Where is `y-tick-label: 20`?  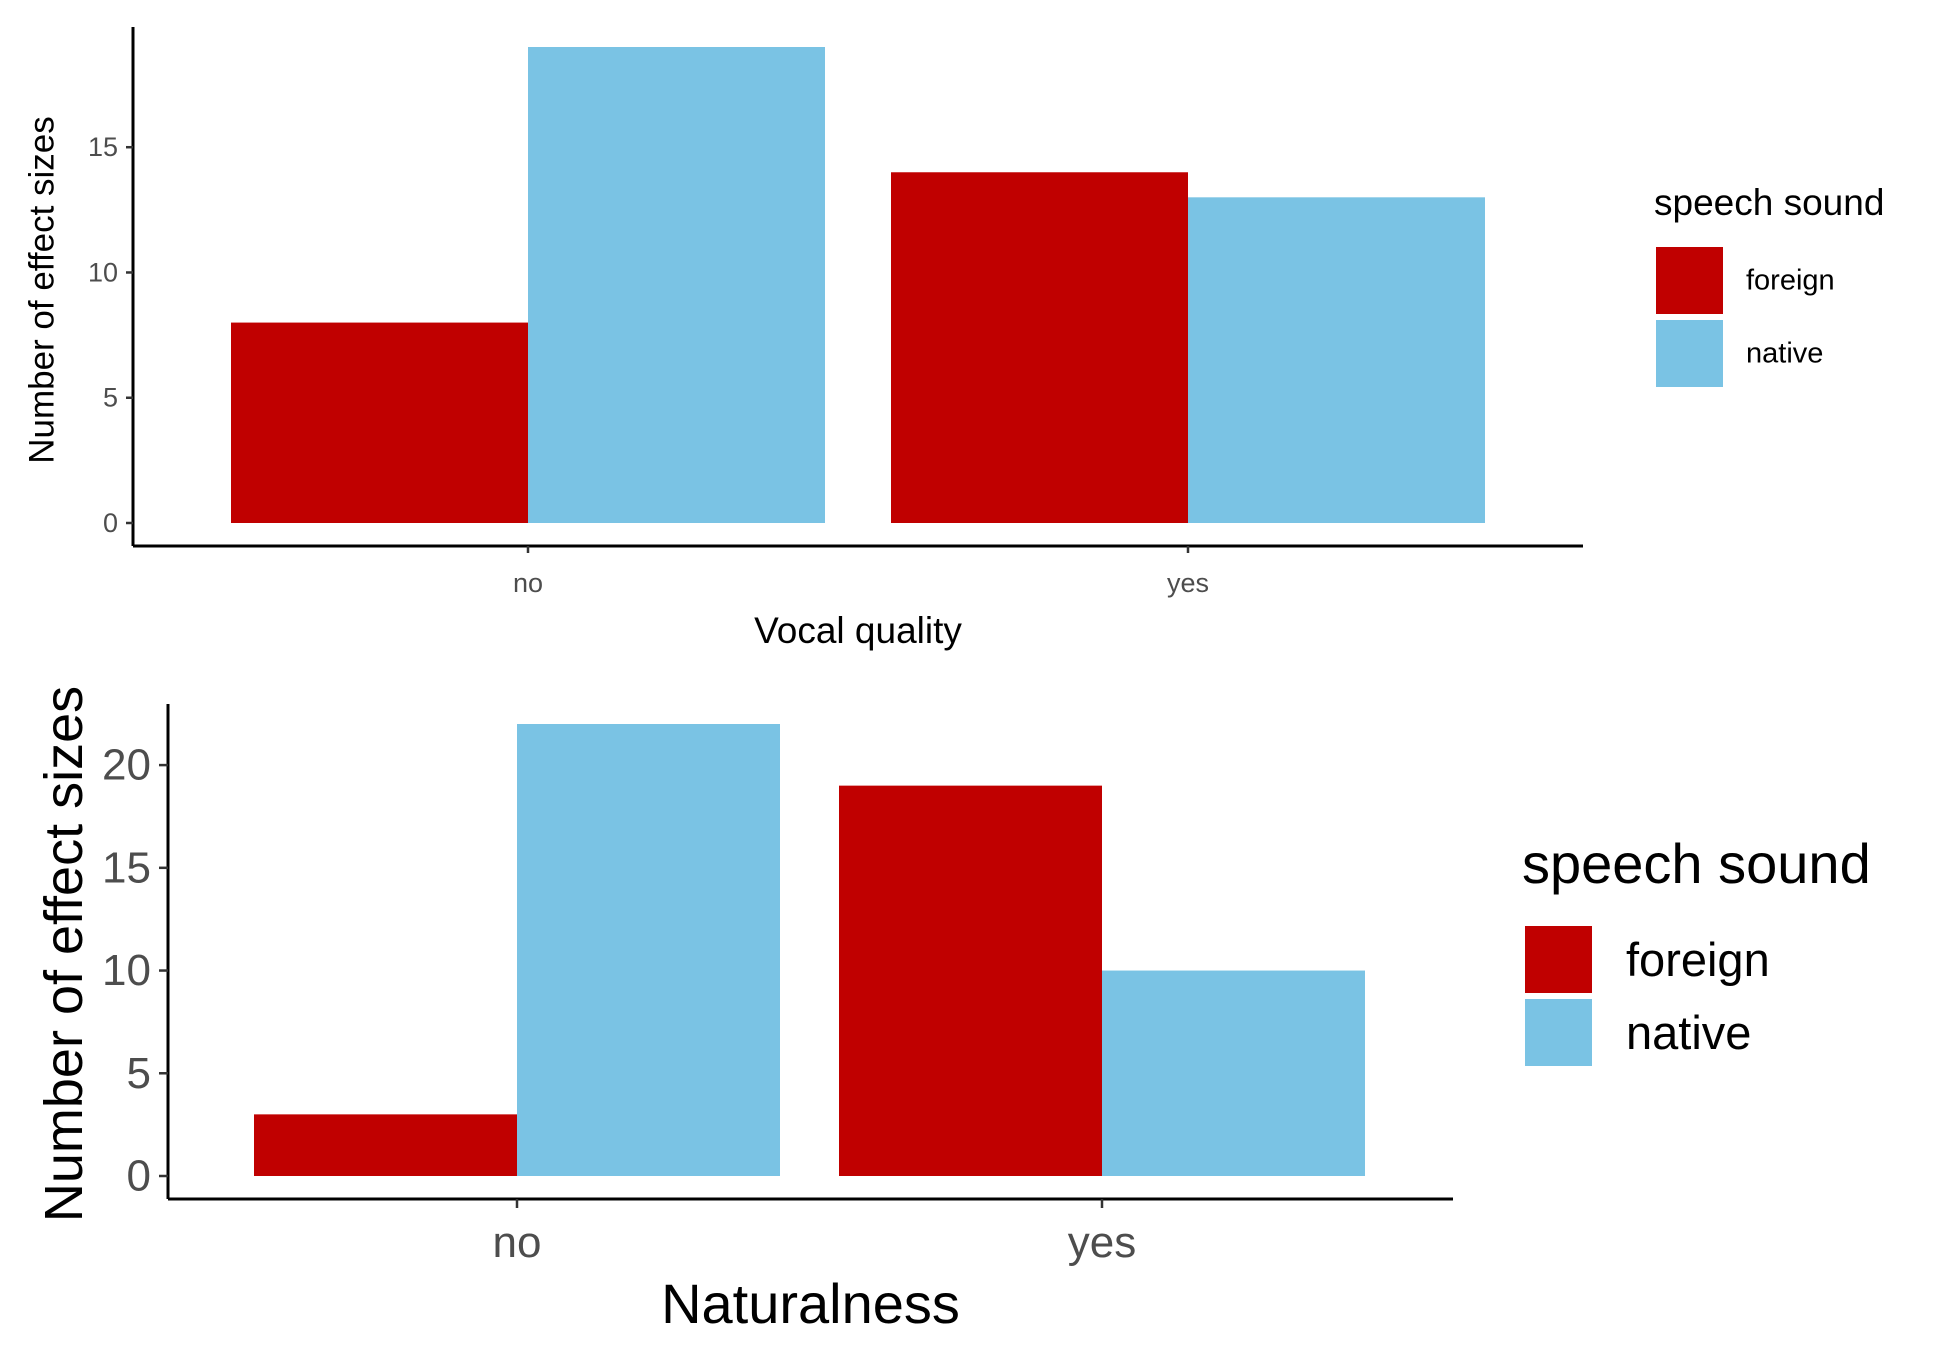
y-tick-label: 20 is located at coordinates (126, 765).